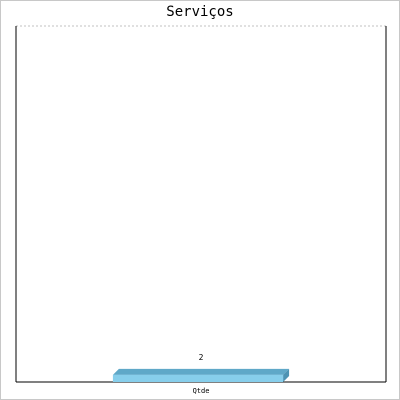  I want to click on bar-top-face, so click(201, 371).